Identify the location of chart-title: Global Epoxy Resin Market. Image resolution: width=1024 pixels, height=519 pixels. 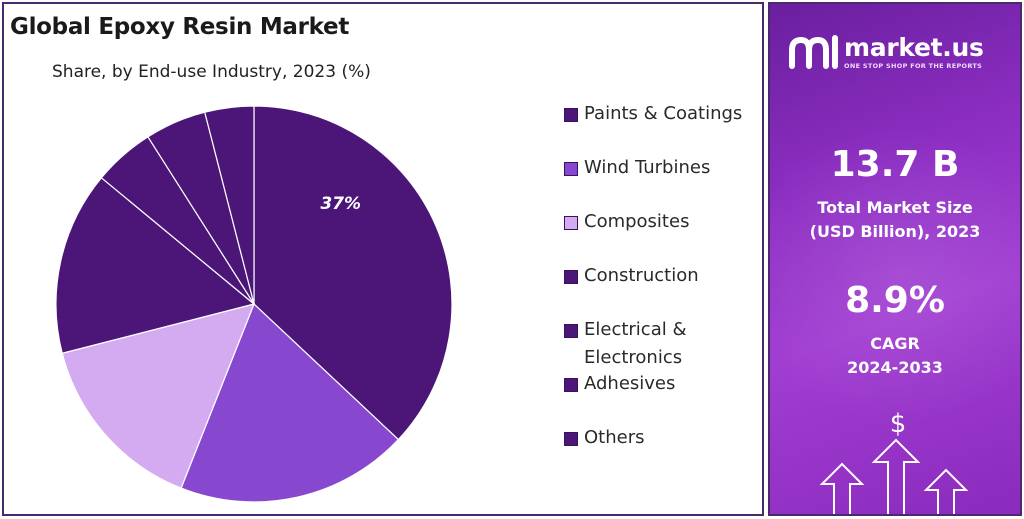
(180, 27).